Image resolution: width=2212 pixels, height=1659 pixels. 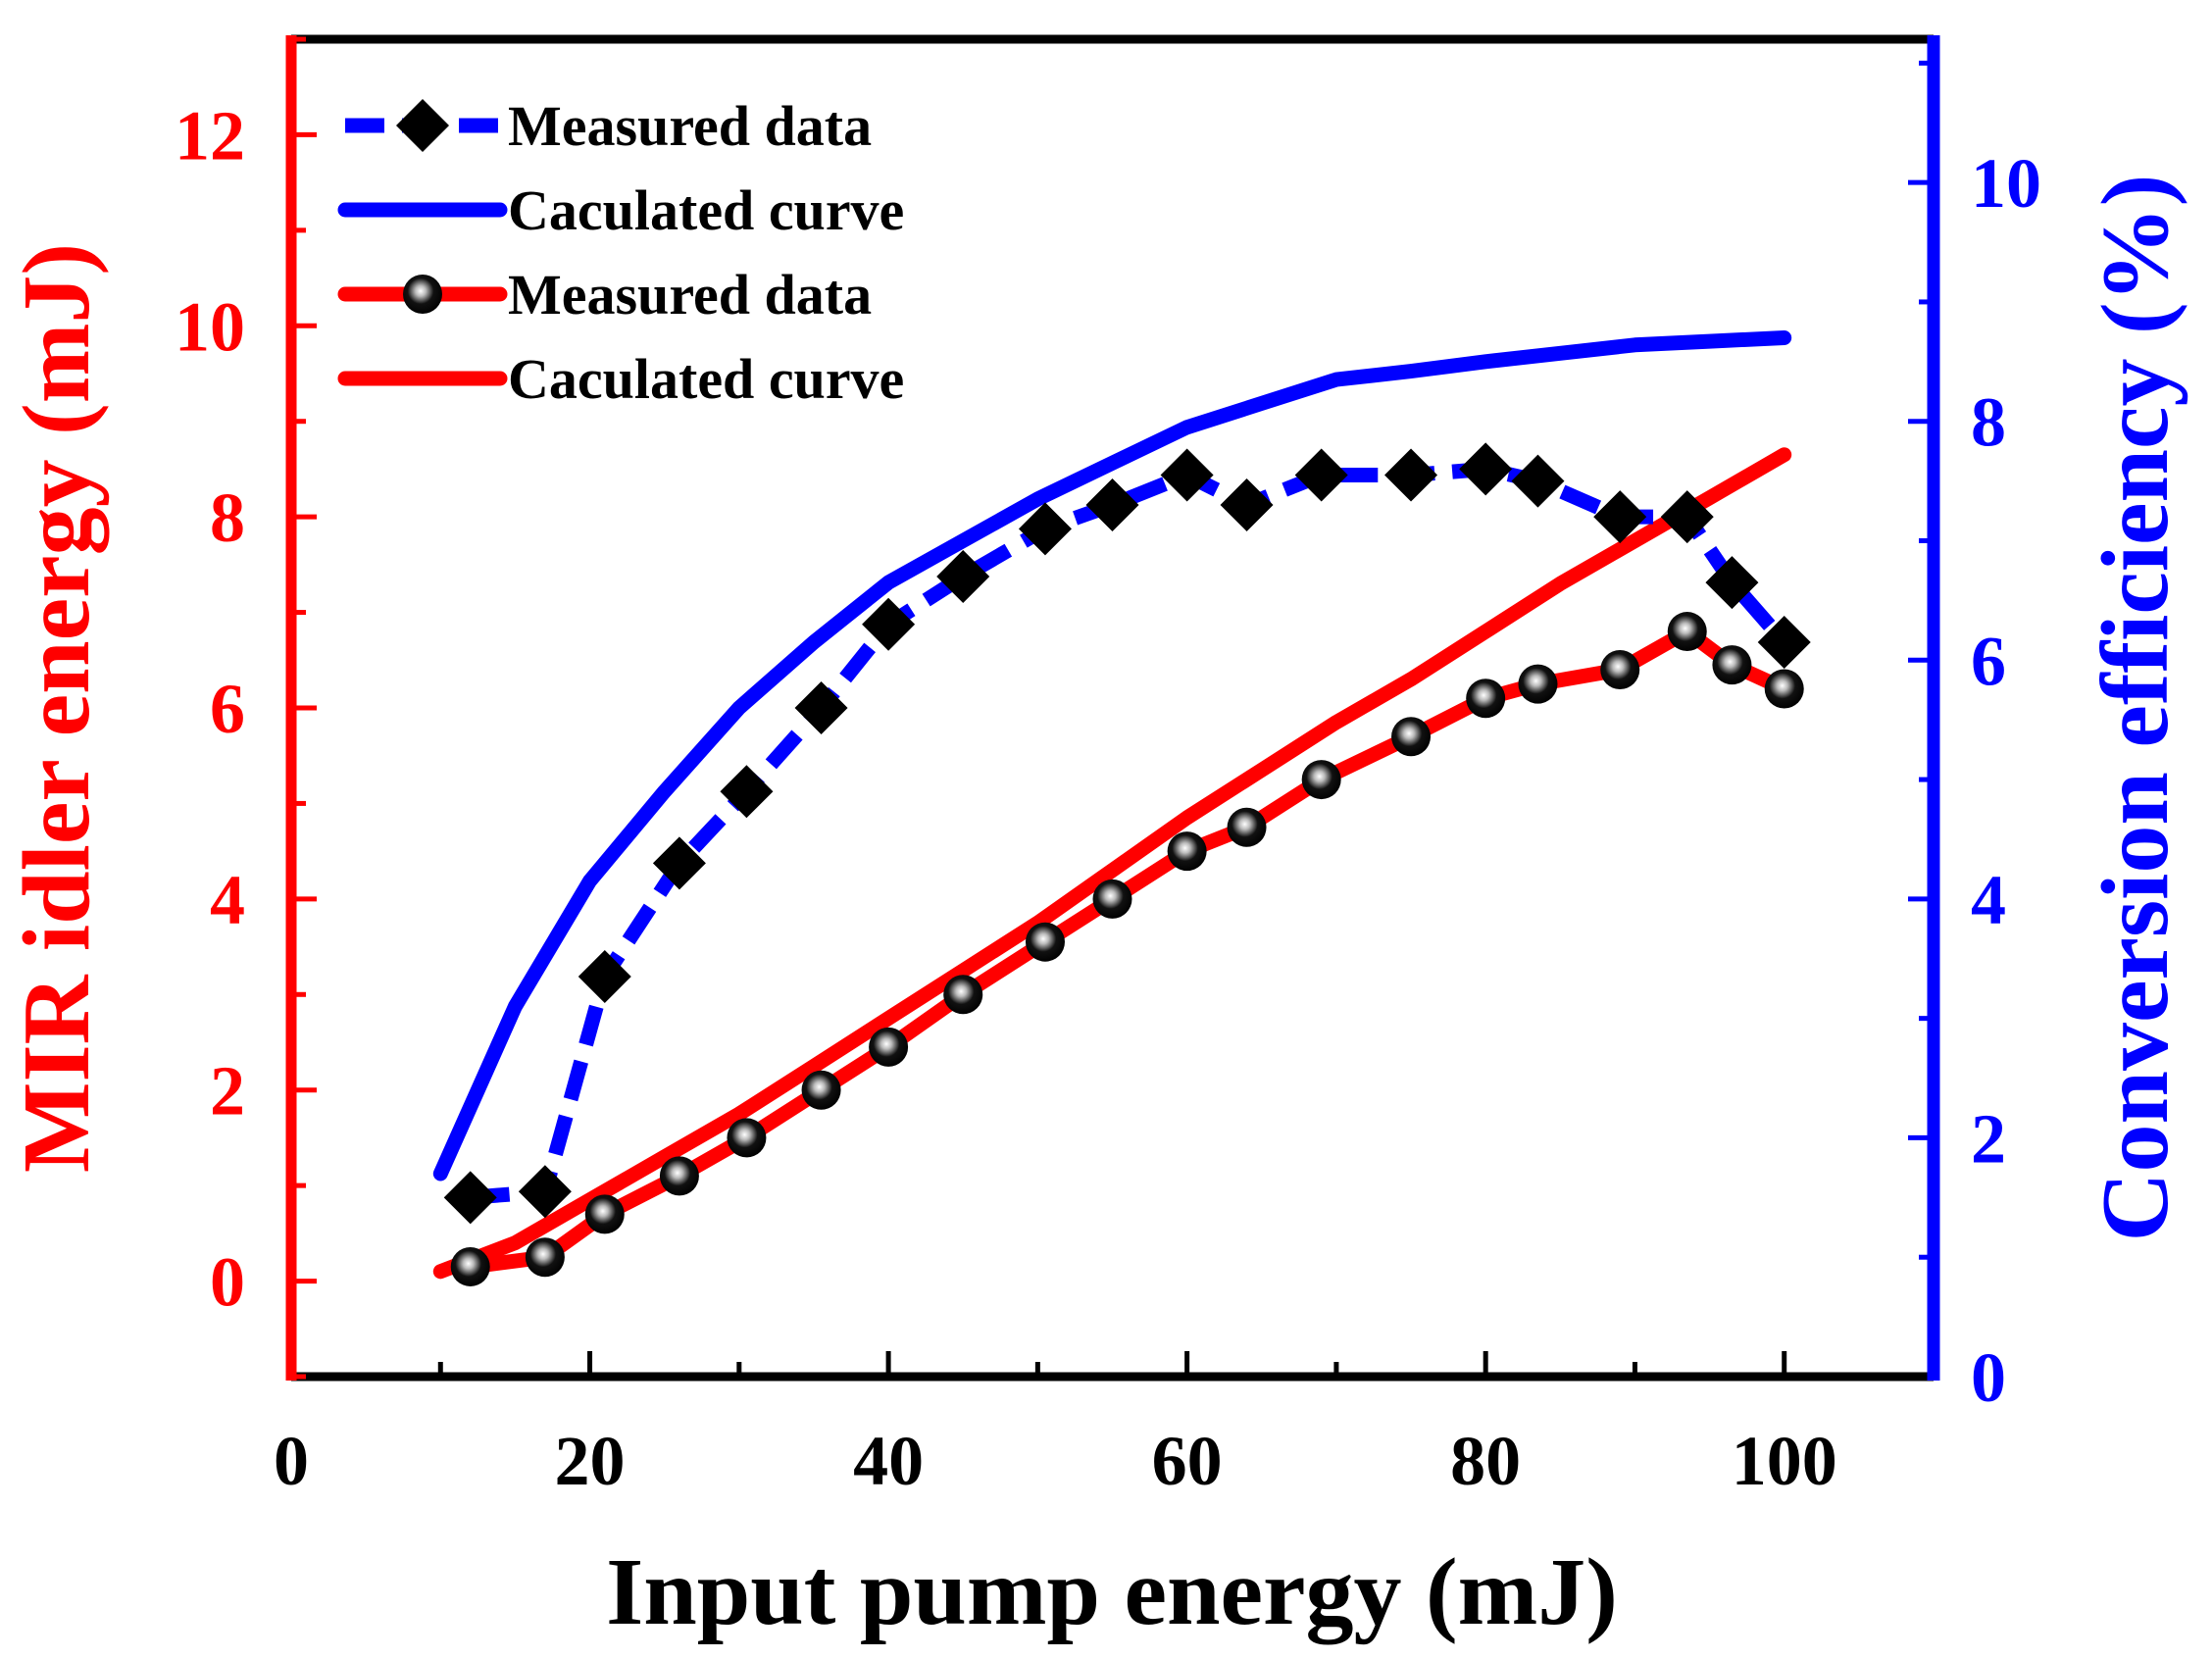 I want to click on right-tick-label: 8, so click(x=1989, y=422).